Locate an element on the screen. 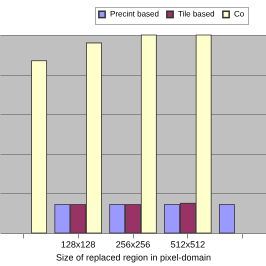 This screenshot has height=266, width=266. x-tick-label: 128x128 is located at coordinates (78, 245).